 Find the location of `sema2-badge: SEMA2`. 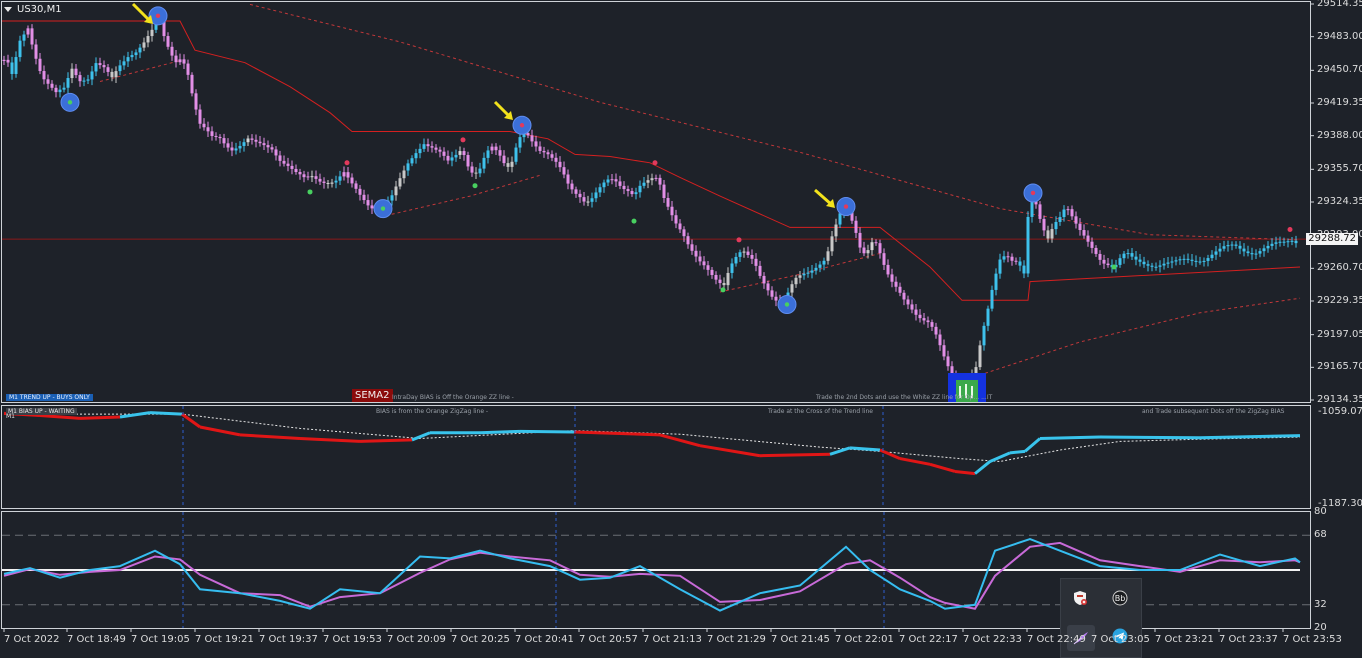

sema2-badge: SEMA2 is located at coordinates (372, 395).